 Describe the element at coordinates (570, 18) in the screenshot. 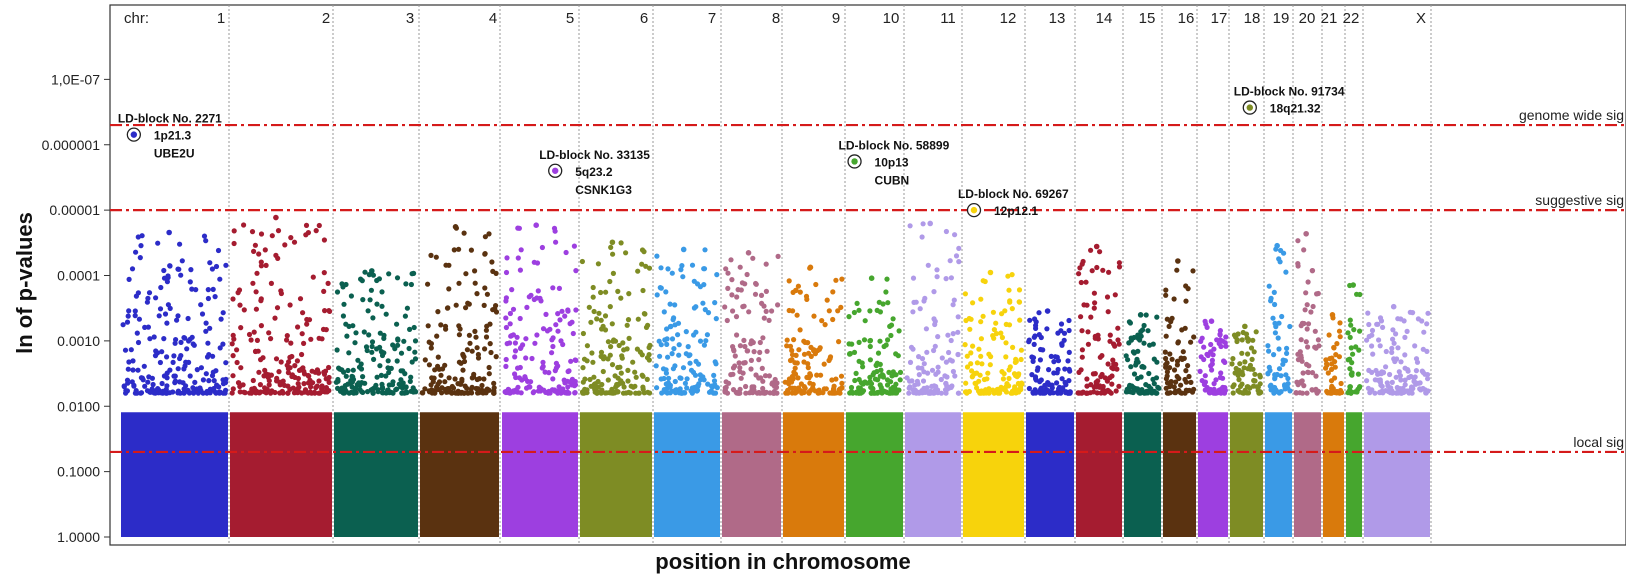

I see `chromosome-label: 5` at that location.